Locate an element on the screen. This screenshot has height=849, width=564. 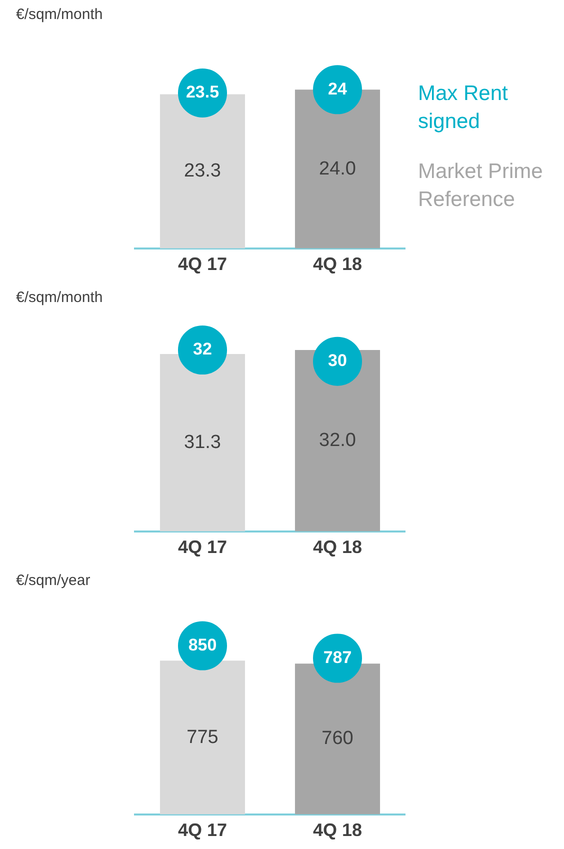
y-axis-title: €/sqm/year is located at coordinates (53, 580).